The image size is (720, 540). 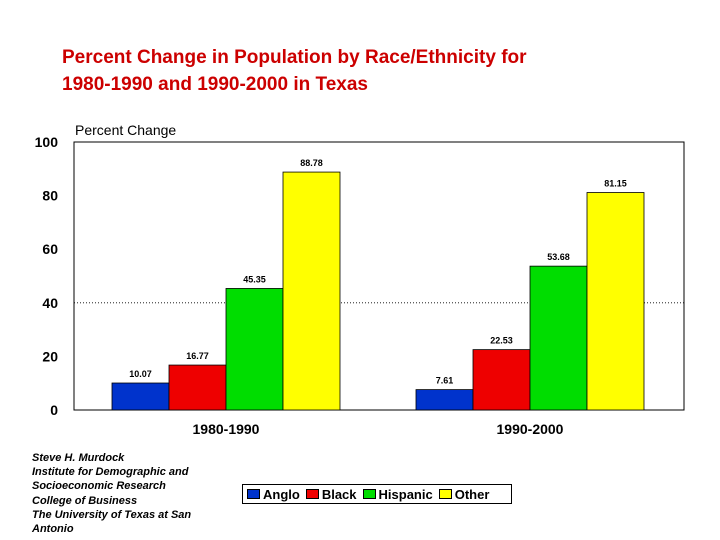 I want to click on credit-line-2: Institute for Demographic and, so click(x=110, y=472).